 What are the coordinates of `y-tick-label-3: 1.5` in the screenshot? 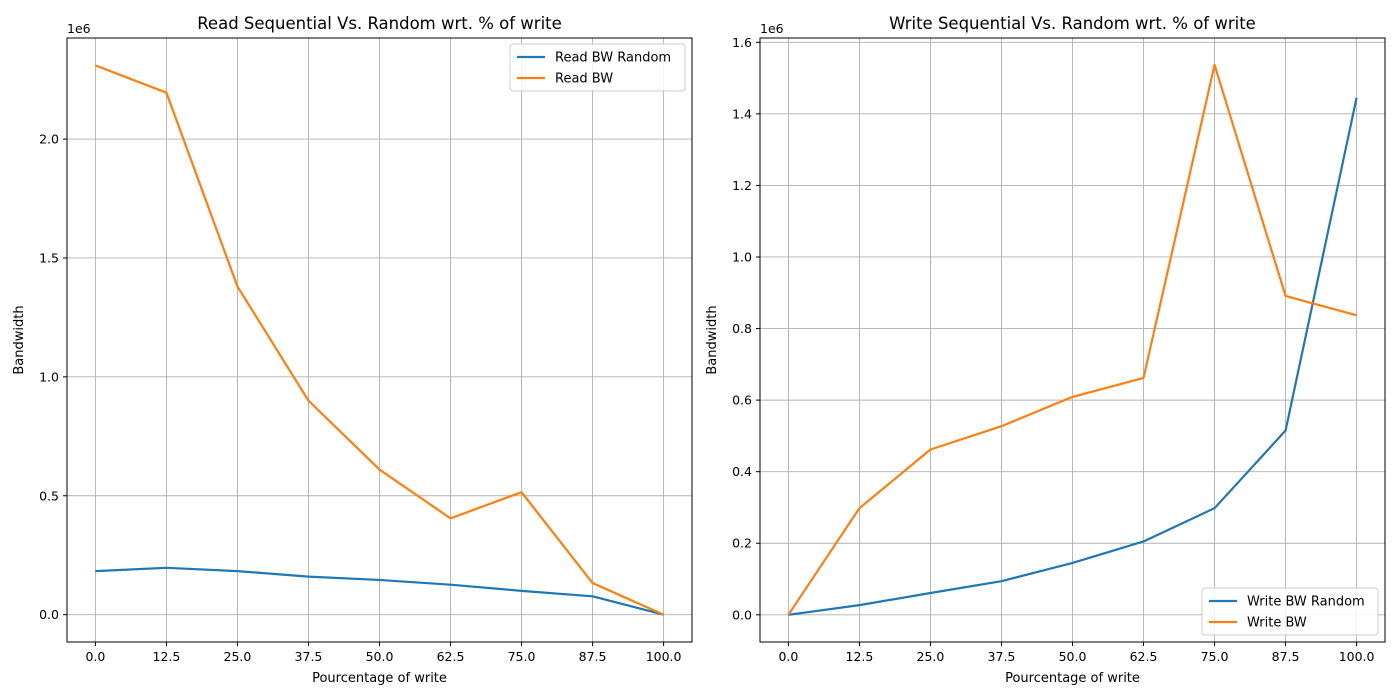 It's located at (49, 257).